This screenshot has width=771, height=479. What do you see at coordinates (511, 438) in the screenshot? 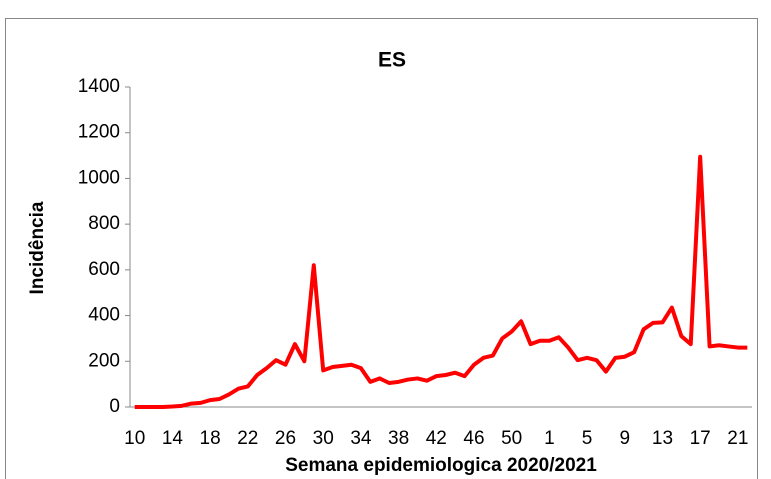
I see `x-tick-label: 50` at bounding box center [511, 438].